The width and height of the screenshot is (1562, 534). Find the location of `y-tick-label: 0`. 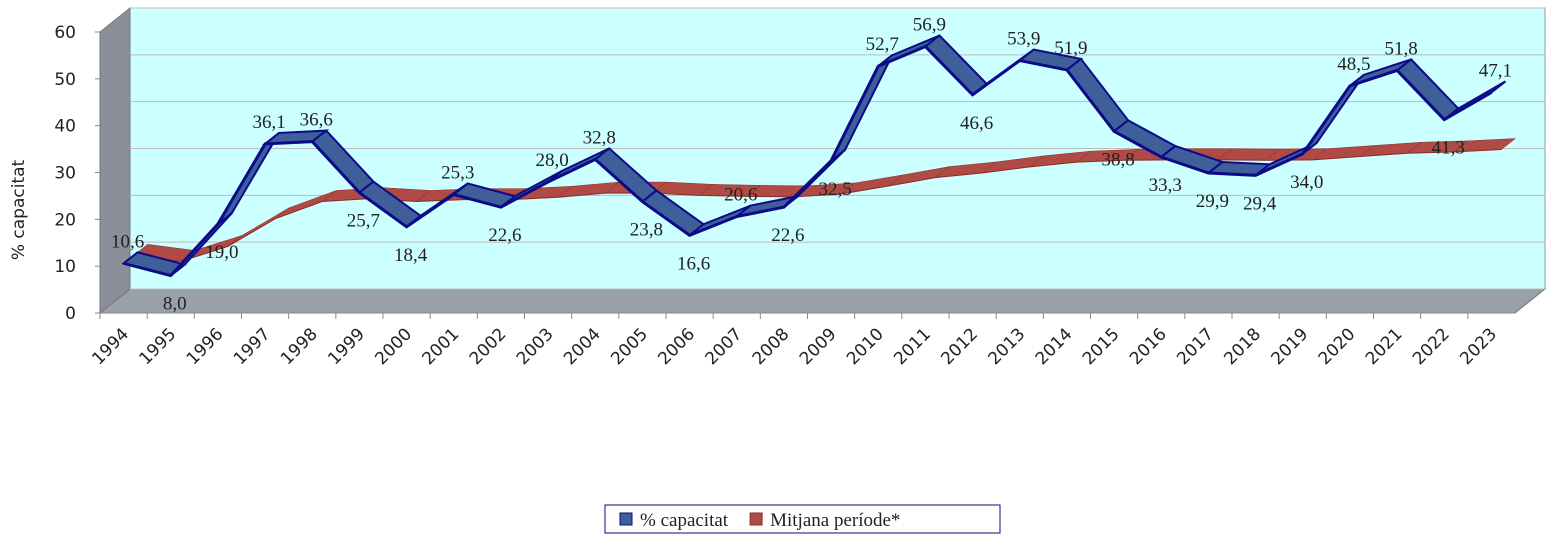

y-tick-label: 0 is located at coordinates (70, 314).